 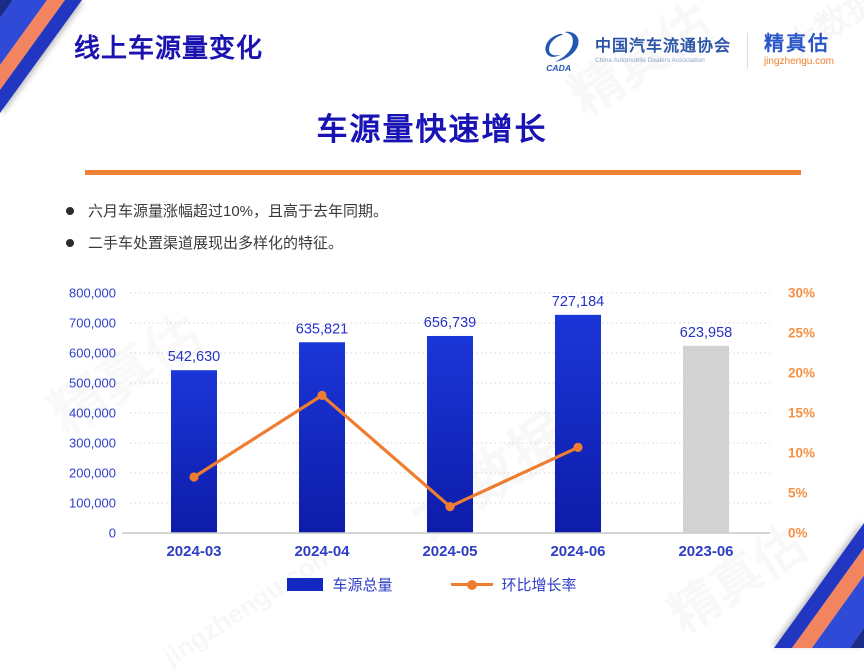 What do you see at coordinates (801, 333) in the screenshot?
I see `right-axis-tick: 25%` at bounding box center [801, 333].